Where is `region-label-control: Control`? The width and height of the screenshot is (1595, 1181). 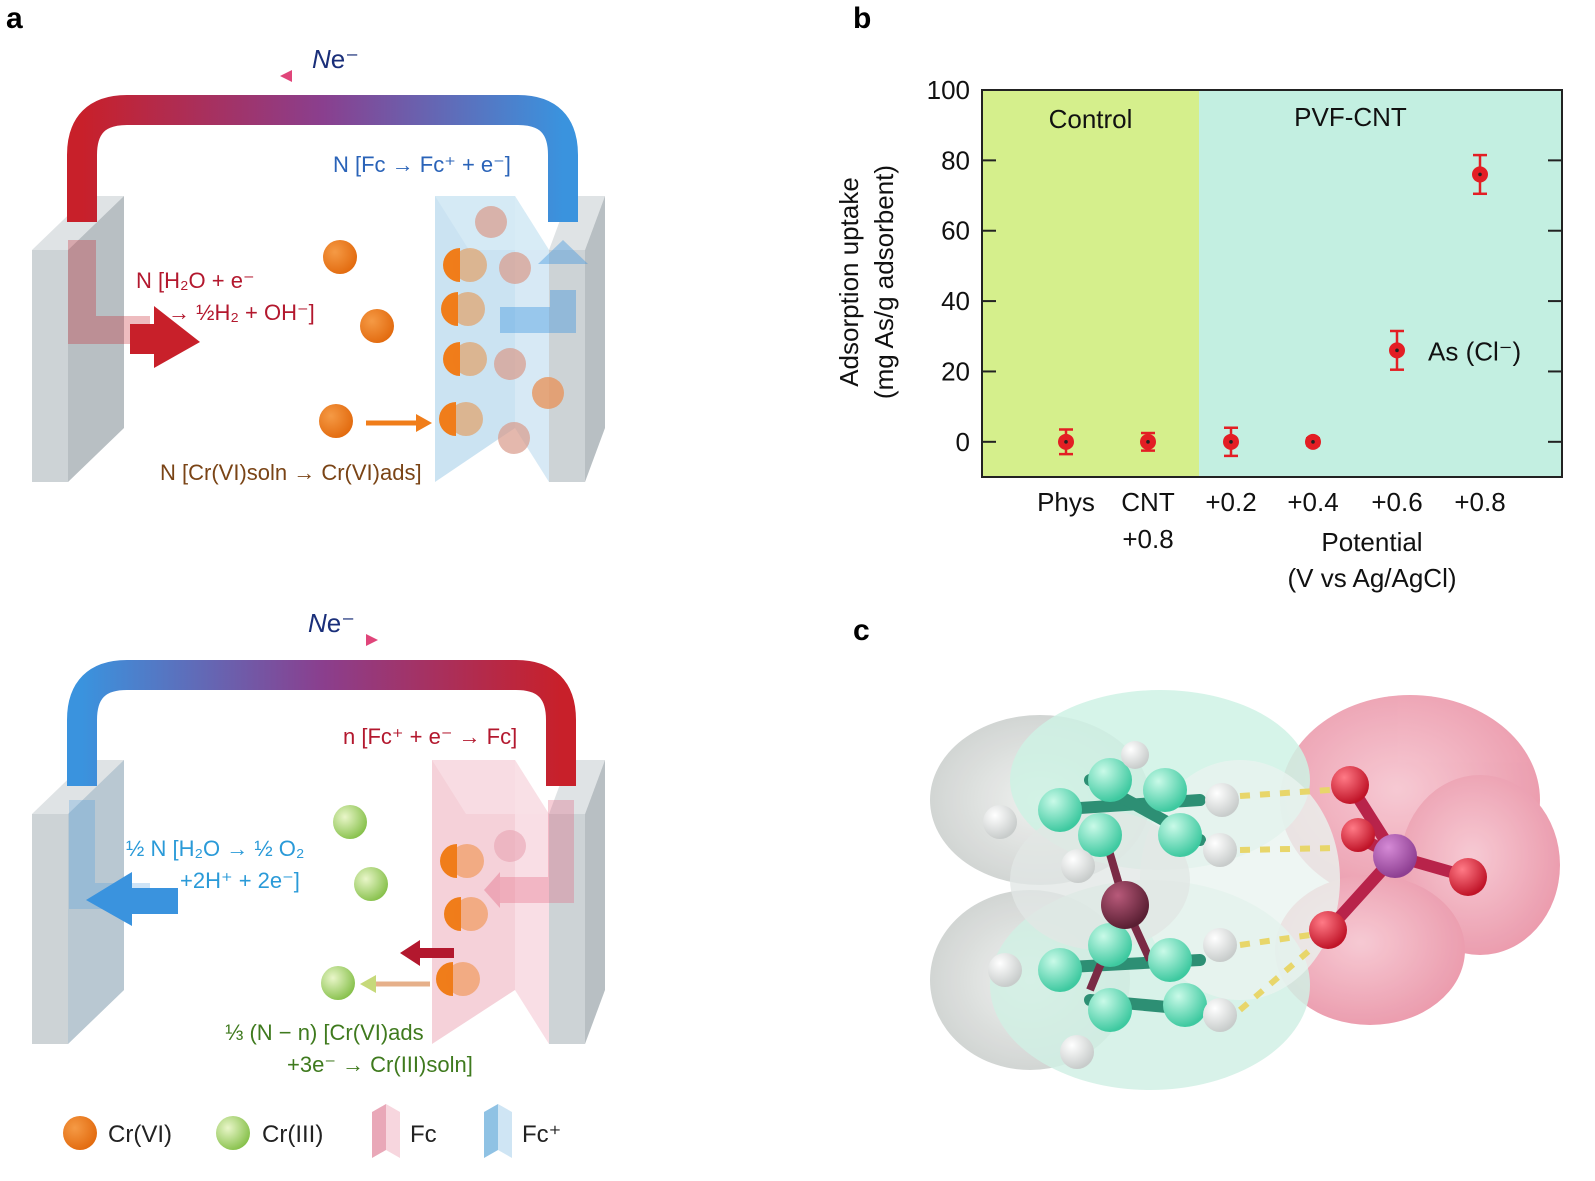 region-label-control: Control is located at coordinates (1091, 119).